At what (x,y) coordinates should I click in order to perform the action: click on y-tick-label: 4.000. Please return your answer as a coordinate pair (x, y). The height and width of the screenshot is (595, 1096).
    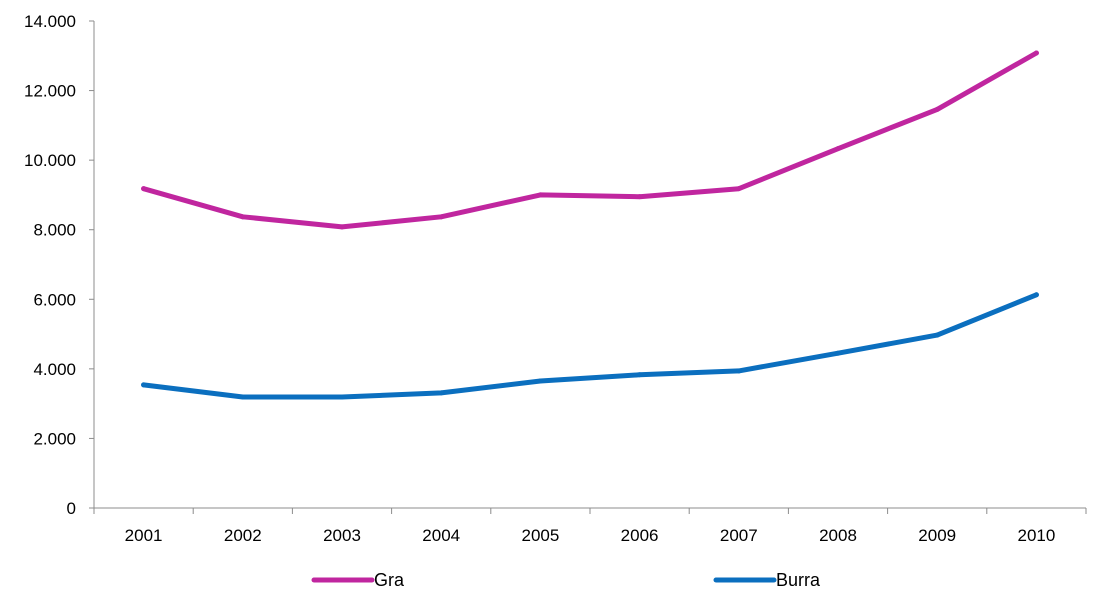
    Looking at the image, I should click on (54, 369).